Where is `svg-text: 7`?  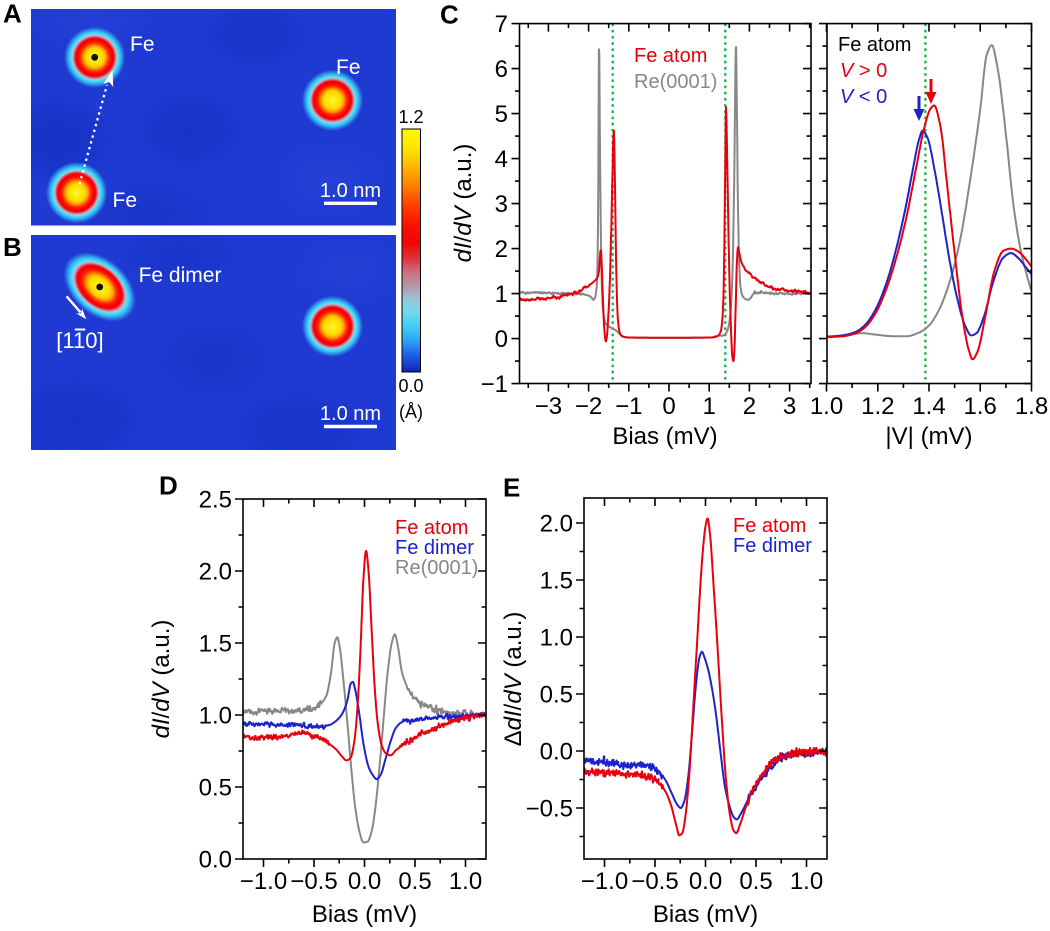 svg-text: 7 is located at coordinates (501, 24).